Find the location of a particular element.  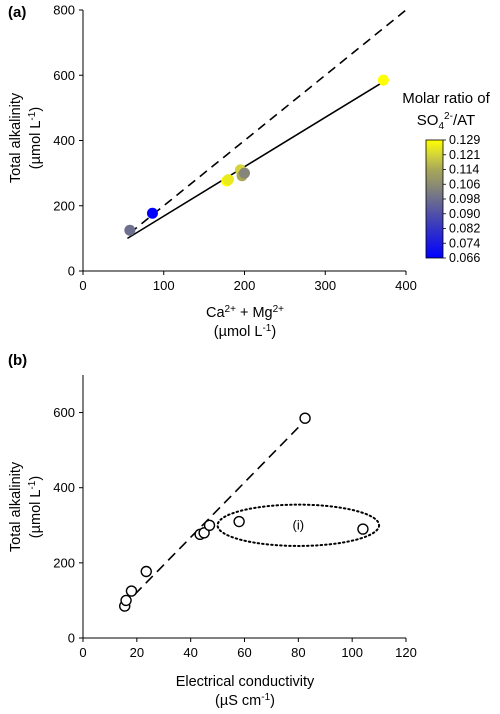

panel-b-ylabel: Total alkalinity is located at coordinates (16, 506).